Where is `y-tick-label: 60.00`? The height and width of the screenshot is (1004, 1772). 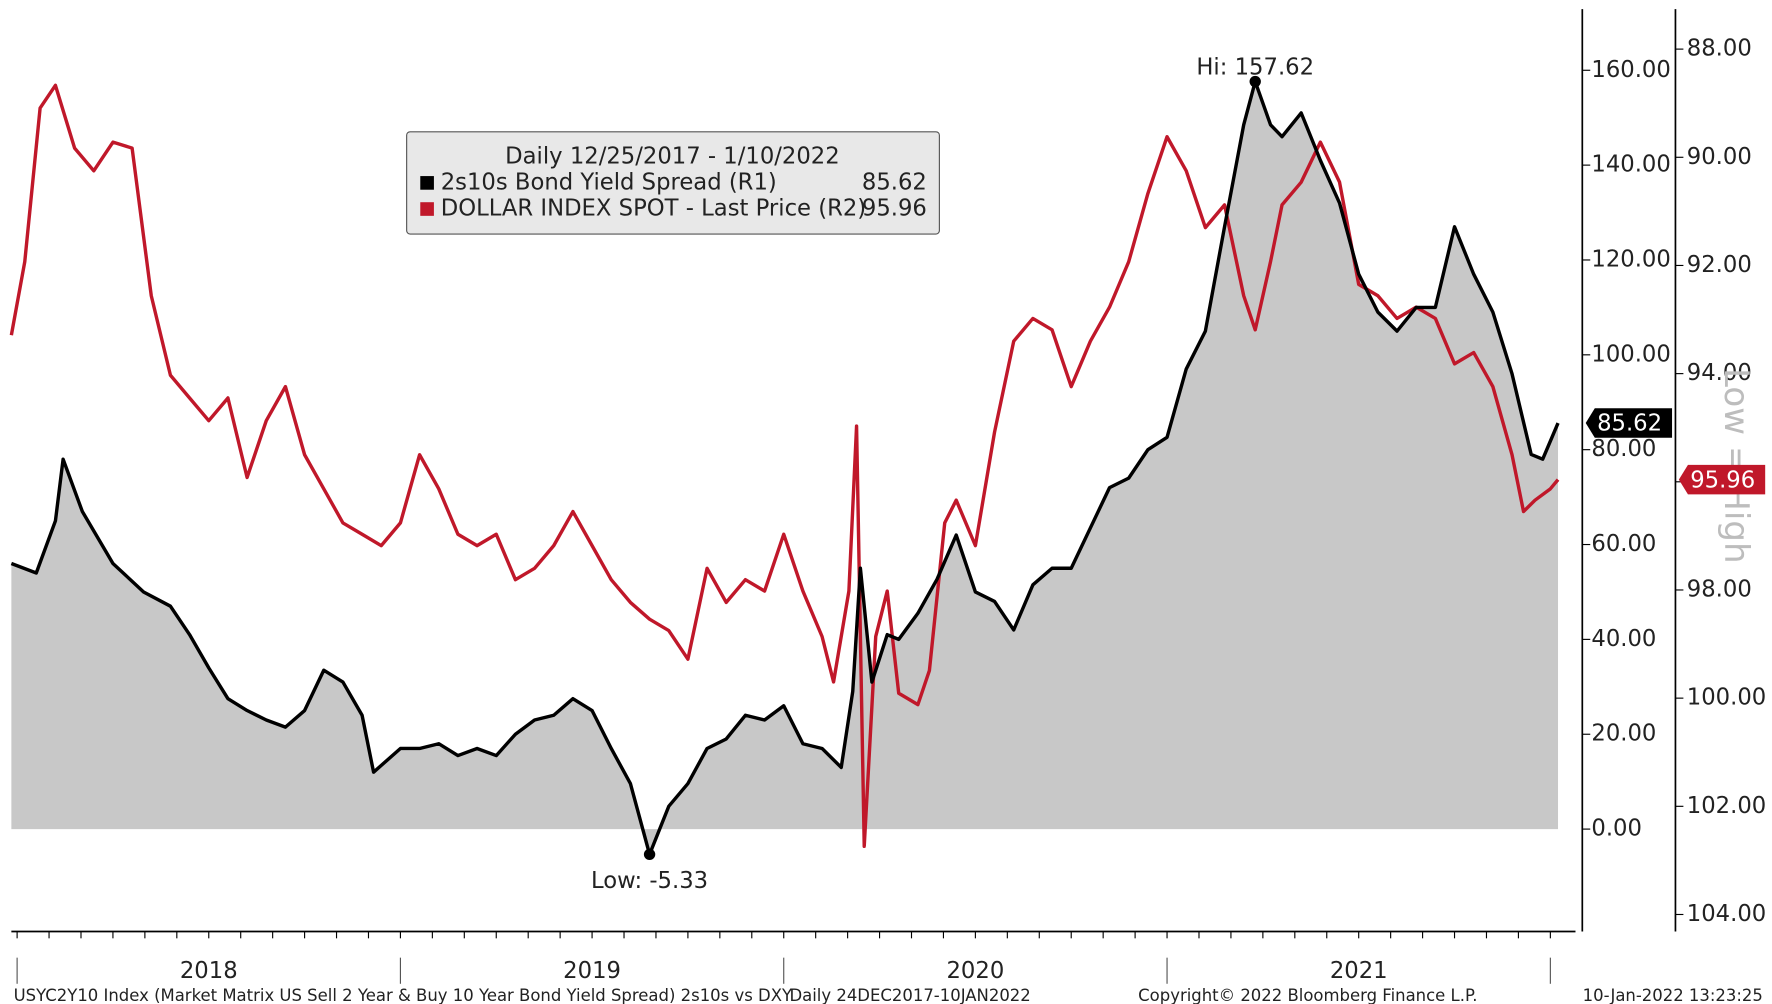
y-tick-label: 60.00 is located at coordinates (1623, 544).